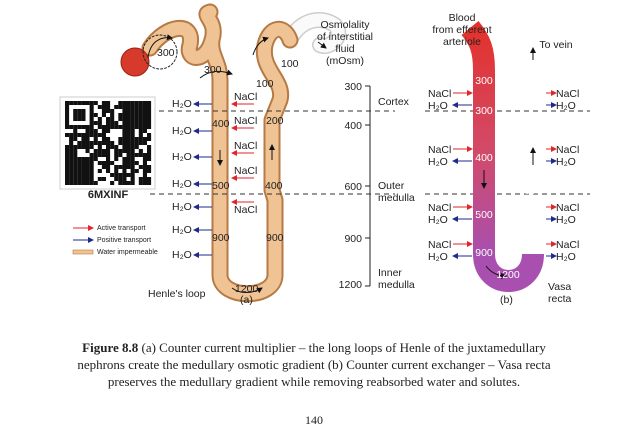 This screenshot has height=437, width=628. What do you see at coordinates (121, 228) in the screenshot?
I see `legend-label: Active transport` at bounding box center [121, 228].